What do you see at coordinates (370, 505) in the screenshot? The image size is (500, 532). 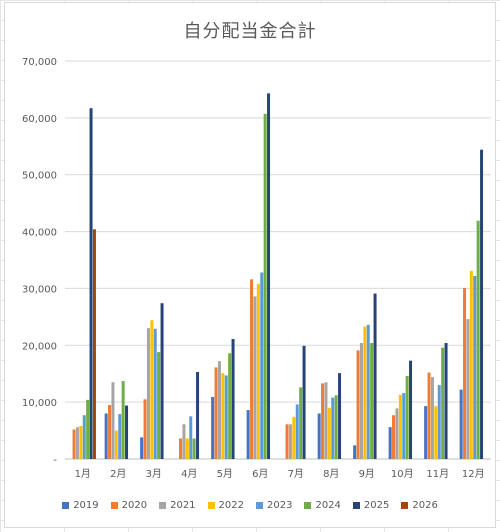 I see `legend-item-2025: 2025` at bounding box center [370, 505].